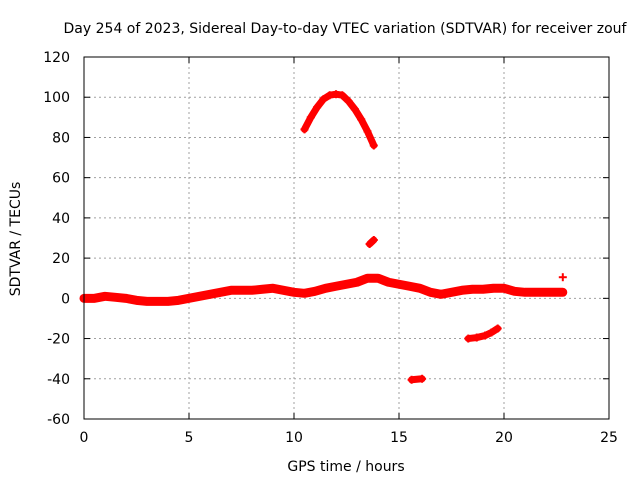 The image size is (640, 480). I want to click on y-axis-label: SDTVAR / TECUs, so click(16, 239).